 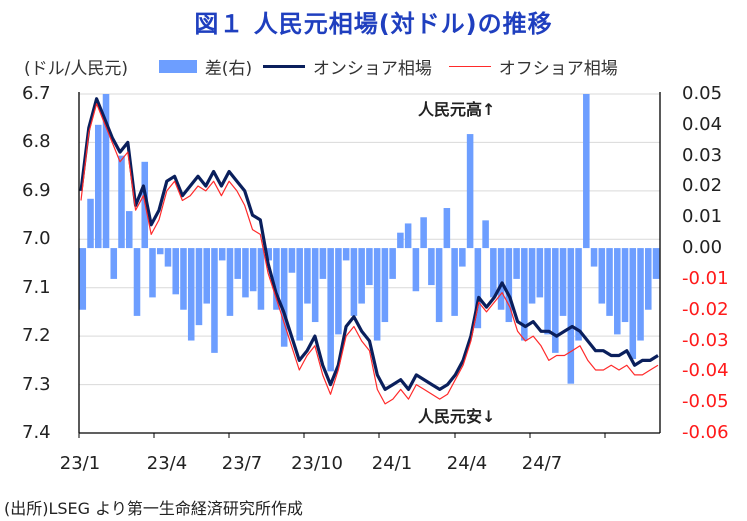 I want to click on left-axis-unit: (ドル/人民元), so click(x=76, y=69).